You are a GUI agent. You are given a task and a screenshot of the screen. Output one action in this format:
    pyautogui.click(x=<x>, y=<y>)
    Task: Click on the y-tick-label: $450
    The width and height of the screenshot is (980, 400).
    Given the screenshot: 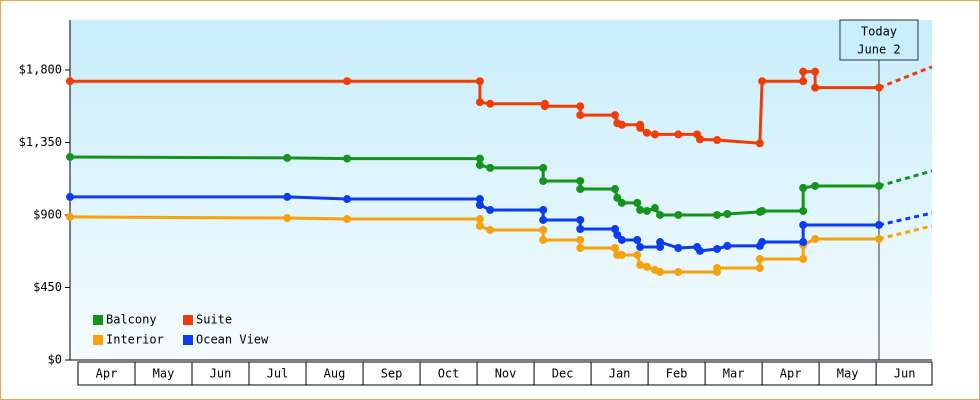 What is the action you would take?
    pyautogui.click(x=47, y=287)
    